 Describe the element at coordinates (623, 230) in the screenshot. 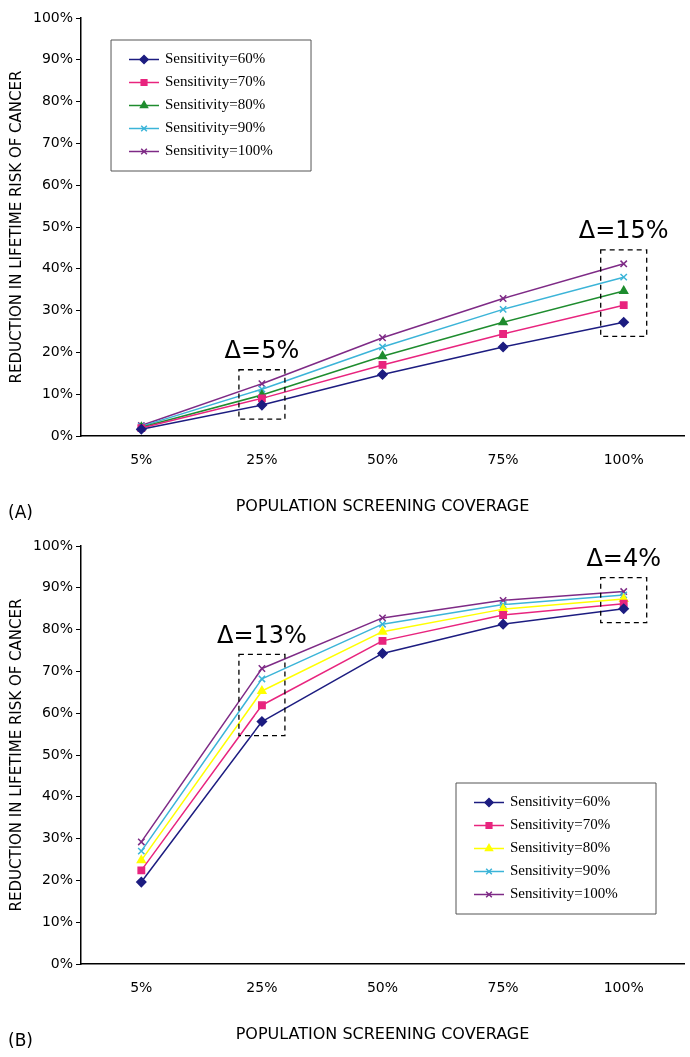

I see `annotation: Δ=15%` at that location.